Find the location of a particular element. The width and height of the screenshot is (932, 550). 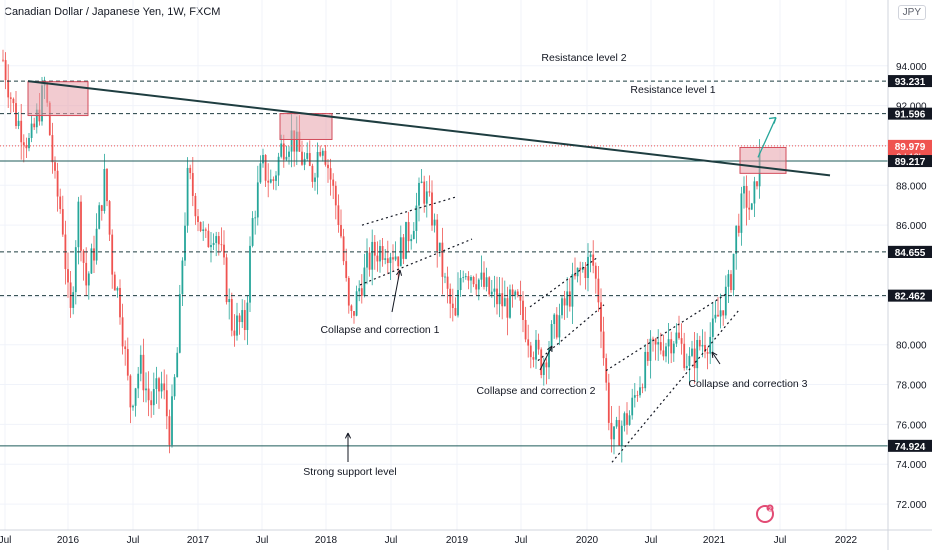

y-tick-label: 78.000 is located at coordinates (911, 386).